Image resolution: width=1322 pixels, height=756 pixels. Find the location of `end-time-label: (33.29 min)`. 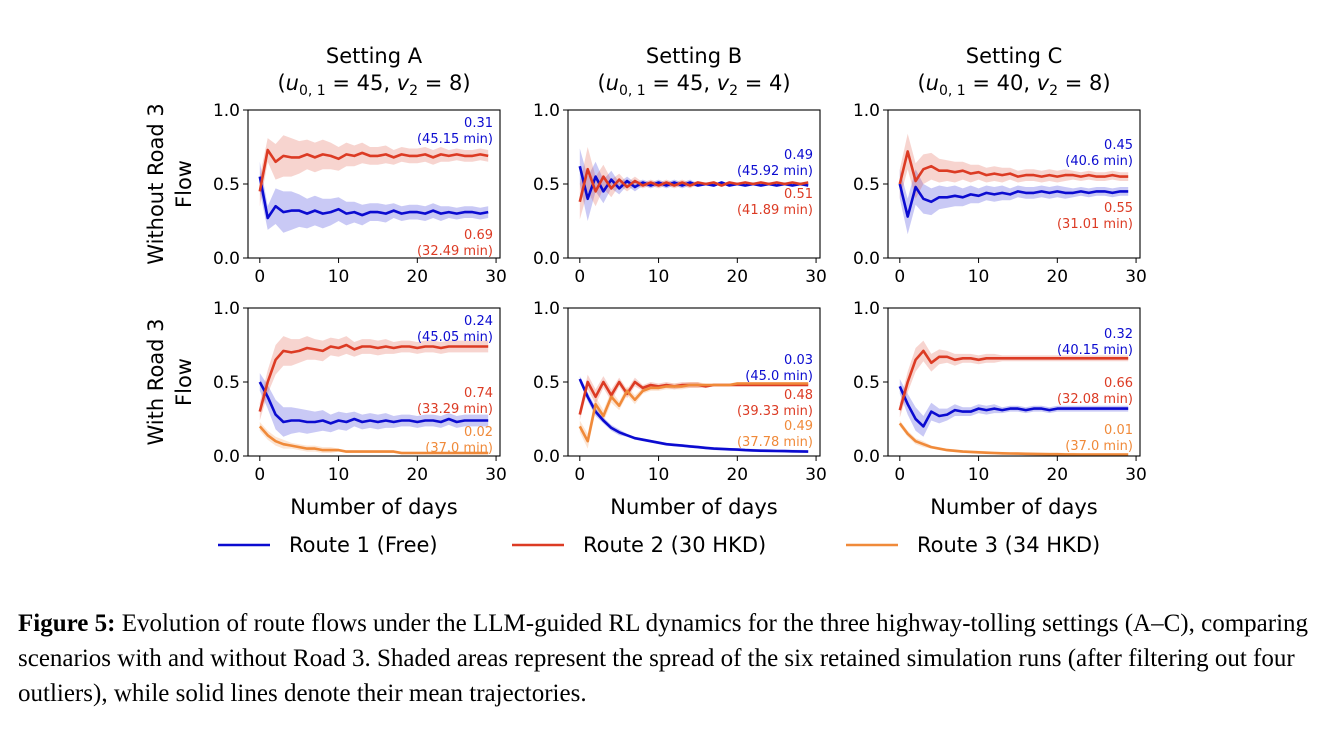

end-time-label: (33.29 min) is located at coordinates (455, 409).